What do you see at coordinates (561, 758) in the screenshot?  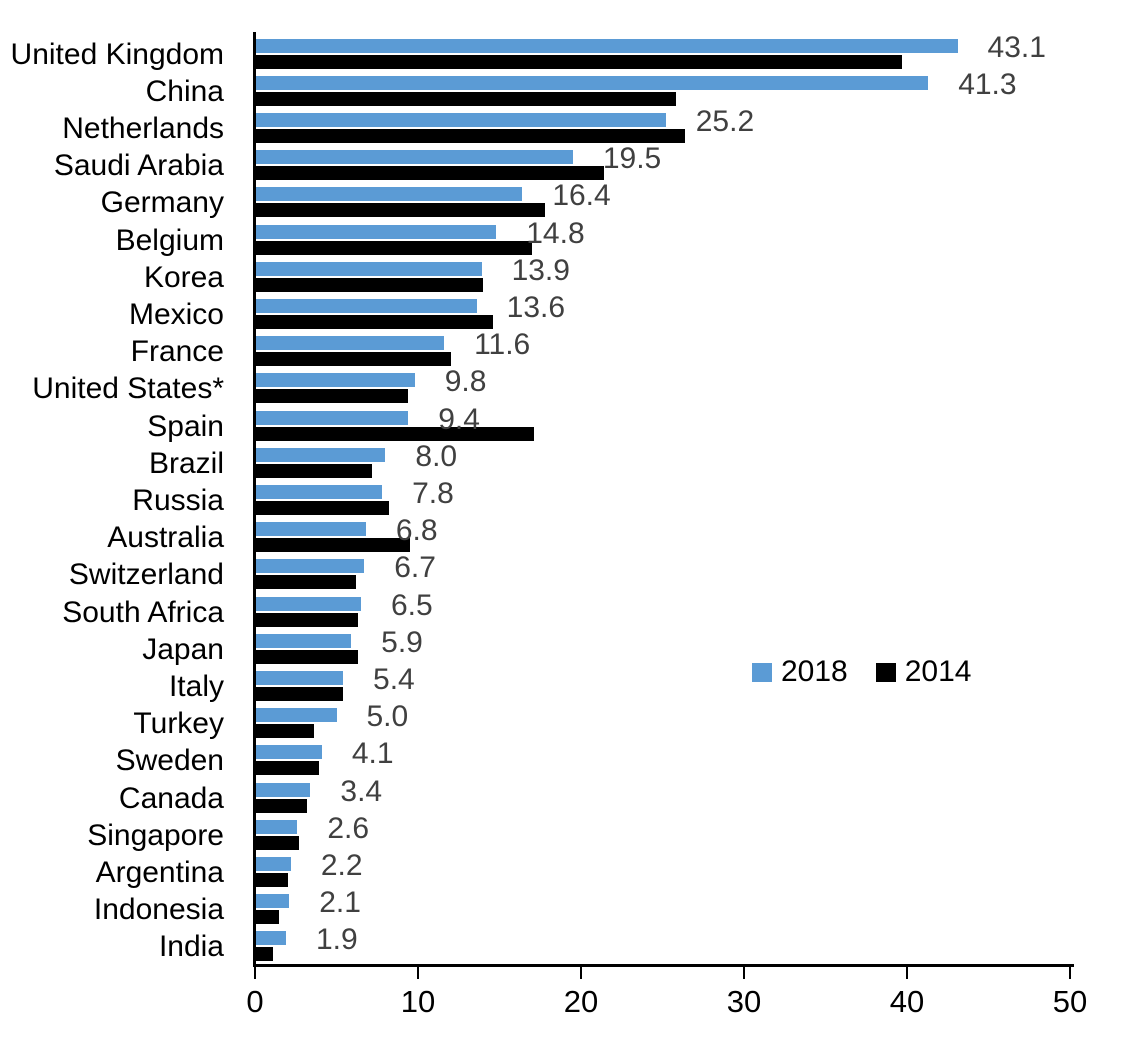 I see `chart-row: Sweden 4.1` at bounding box center [561, 758].